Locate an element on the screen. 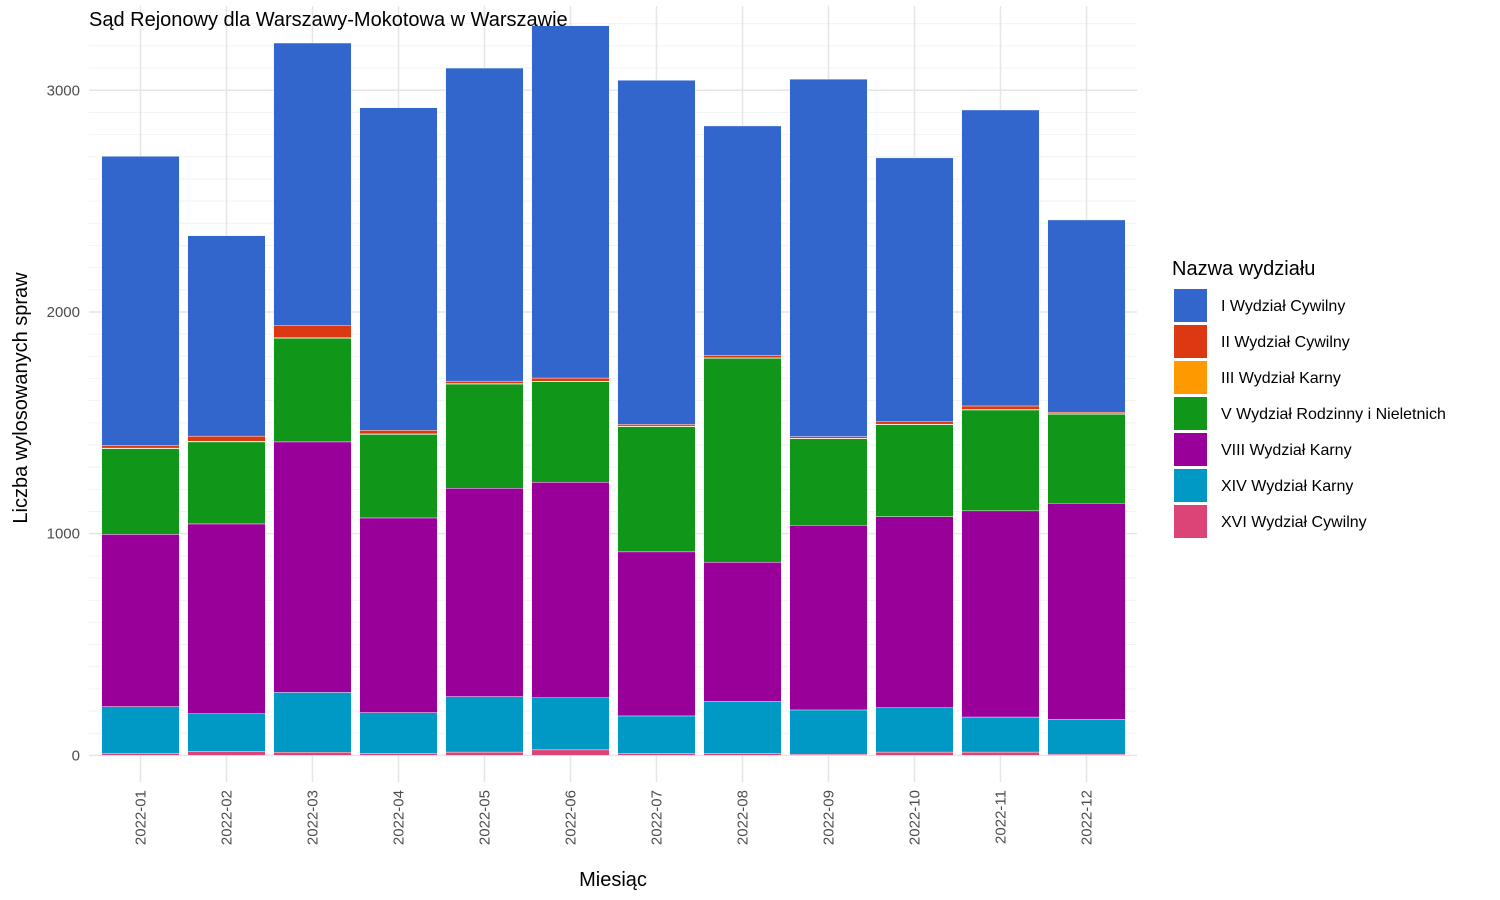 This screenshot has height=900, width=1500. y-tick-label: 1000 is located at coordinates (63, 534).